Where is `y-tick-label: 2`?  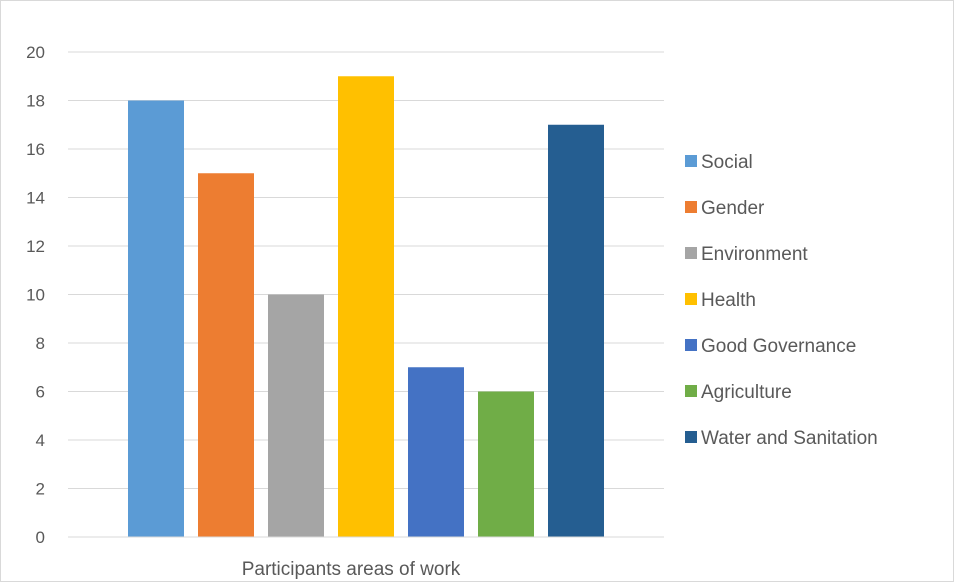 y-tick-label: 2 is located at coordinates (40, 489).